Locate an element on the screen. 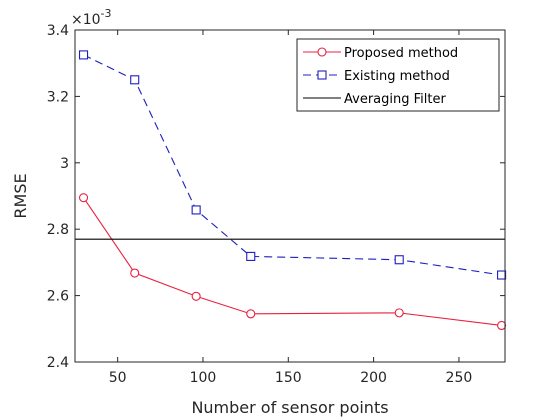  y-tick-label: 3 is located at coordinates (64, 164).